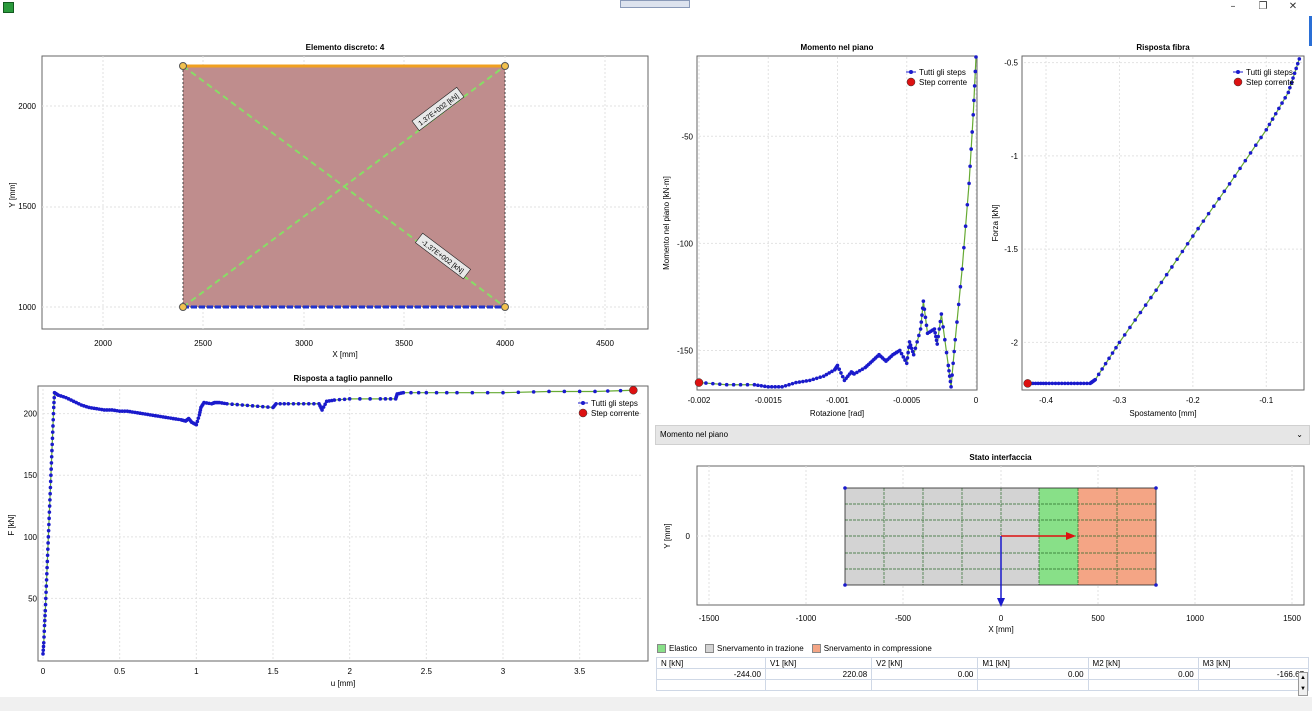 Image resolution: width=1312 pixels, height=711 pixels. Describe the element at coordinates (343, 683) in the screenshot. I see `shear-xlabel: u [mm]` at that location.